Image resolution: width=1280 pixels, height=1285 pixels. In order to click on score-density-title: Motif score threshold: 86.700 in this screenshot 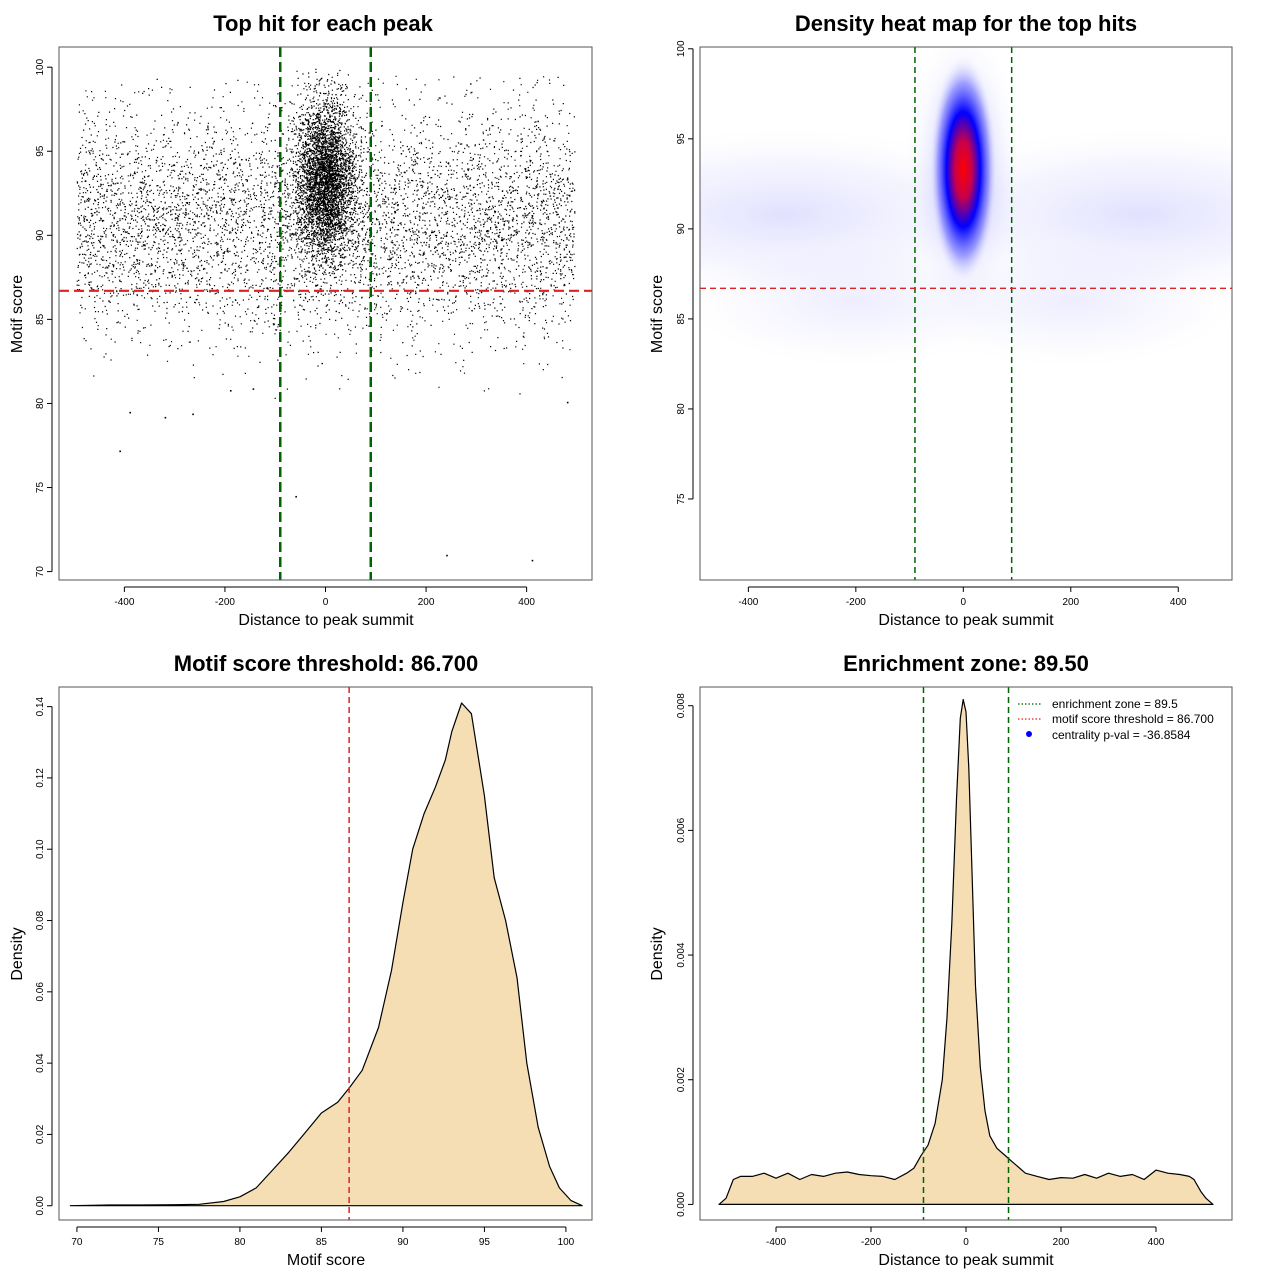, I will do `click(326, 663)`.